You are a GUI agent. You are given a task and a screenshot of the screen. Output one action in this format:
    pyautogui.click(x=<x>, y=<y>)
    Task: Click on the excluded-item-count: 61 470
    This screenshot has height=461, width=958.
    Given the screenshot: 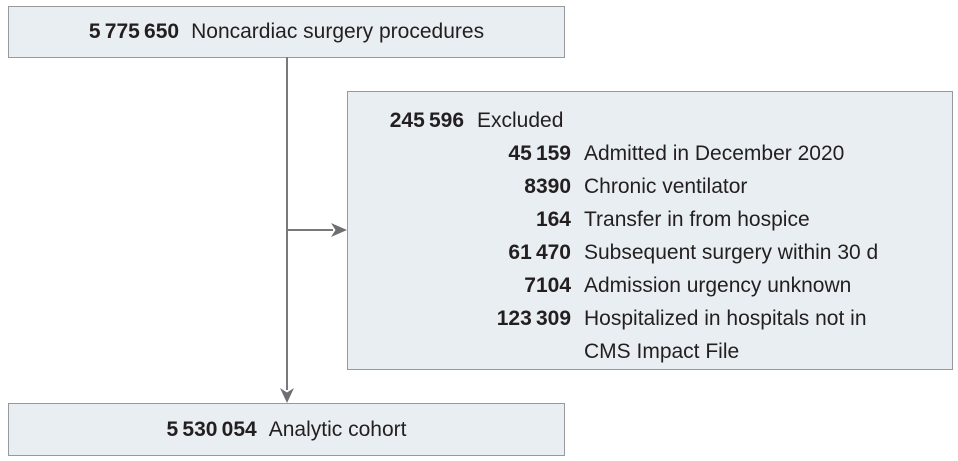 What is the action you would take?
    pyautogui.click(x=539, y=252)
    